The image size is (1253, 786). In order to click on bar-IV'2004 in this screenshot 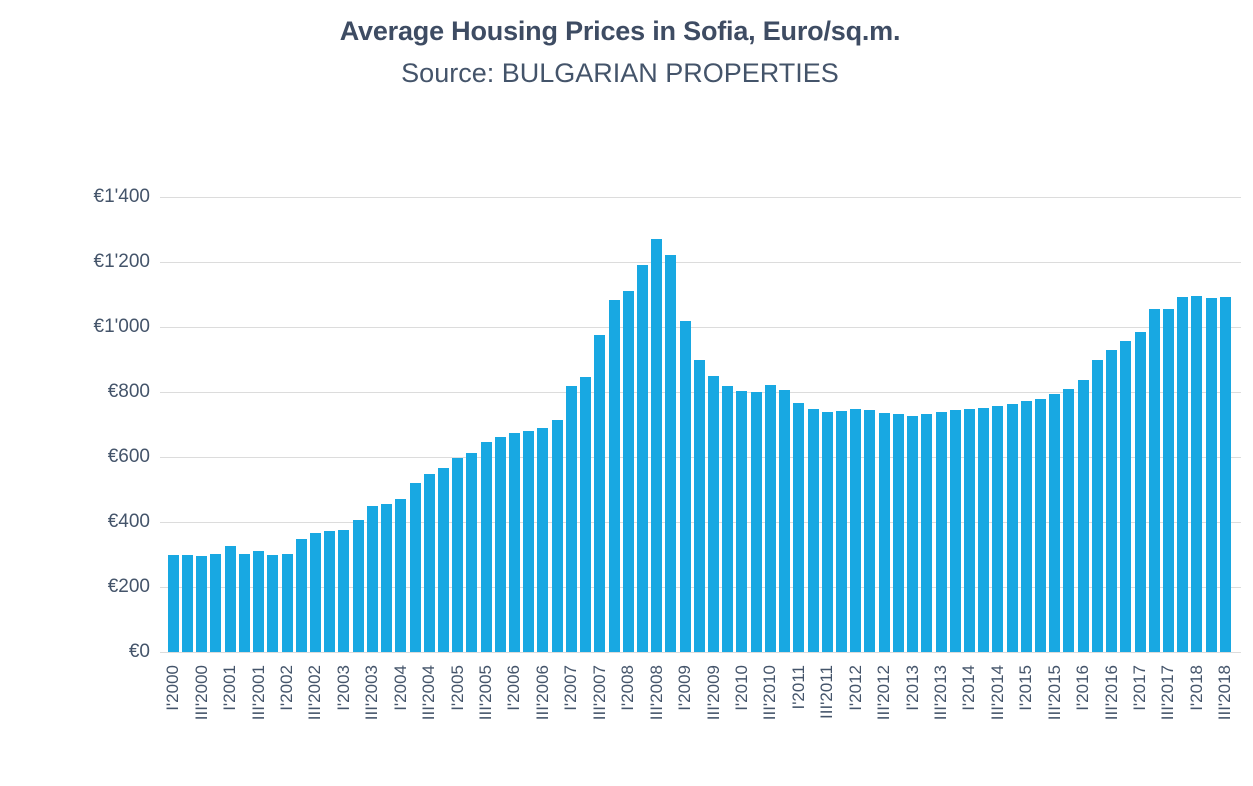, I will do `click(443, 560)`.